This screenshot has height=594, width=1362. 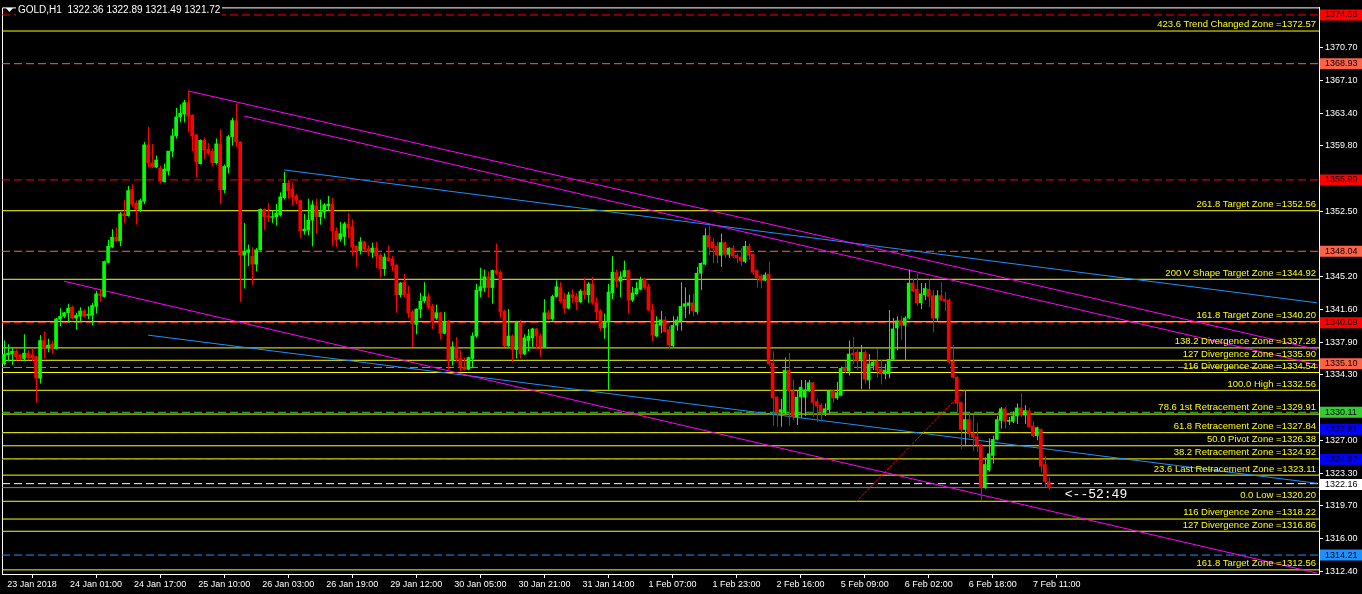 What do you see at coordinates (1096, 495) in the screenshot?
I see `annotation: <--52:49` at bounding box center [1096, 495].